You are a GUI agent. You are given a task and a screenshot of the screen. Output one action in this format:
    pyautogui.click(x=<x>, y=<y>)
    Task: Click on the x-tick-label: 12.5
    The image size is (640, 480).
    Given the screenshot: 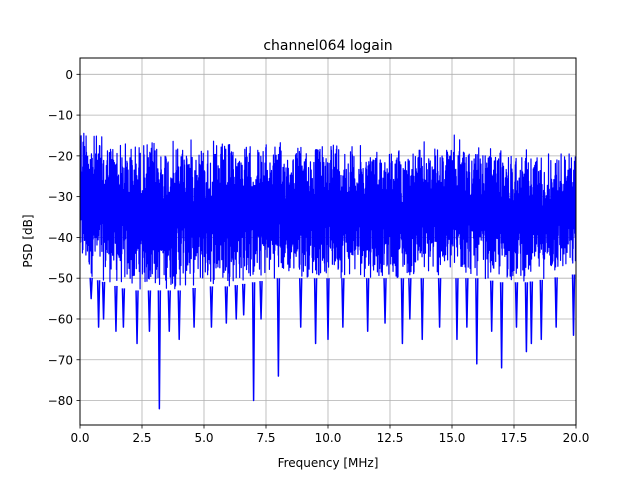 What is the action you would take?
    pyautogui.click(x=390, y=438)
    